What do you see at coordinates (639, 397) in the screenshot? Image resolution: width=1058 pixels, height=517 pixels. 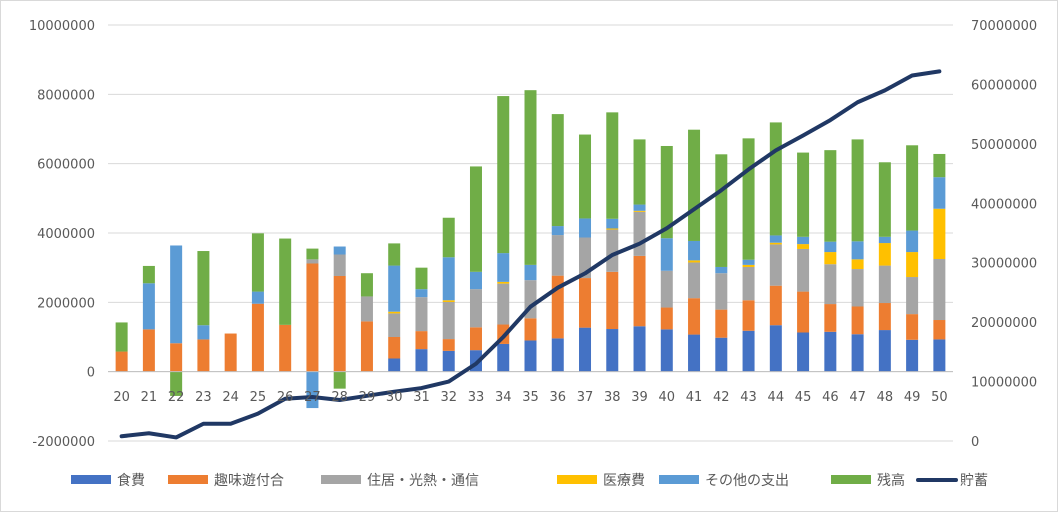 I see `x-tick-label: 39` at bounding box center [639, 397].